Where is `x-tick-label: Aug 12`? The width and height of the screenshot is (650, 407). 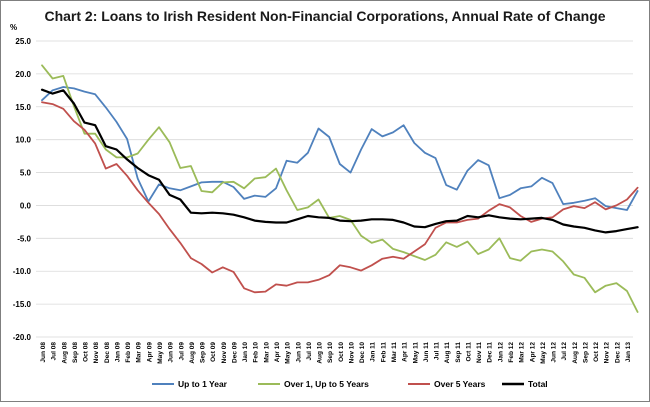 x-tick-label: Aug 12 is located at coordinates (575, 353).